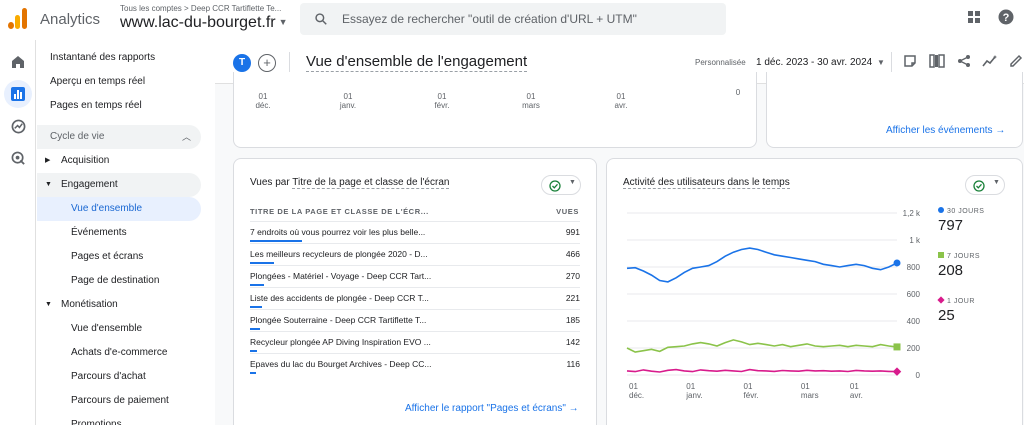  I want to click on view-events-link: Afficher les événements →, so click(945, 130).